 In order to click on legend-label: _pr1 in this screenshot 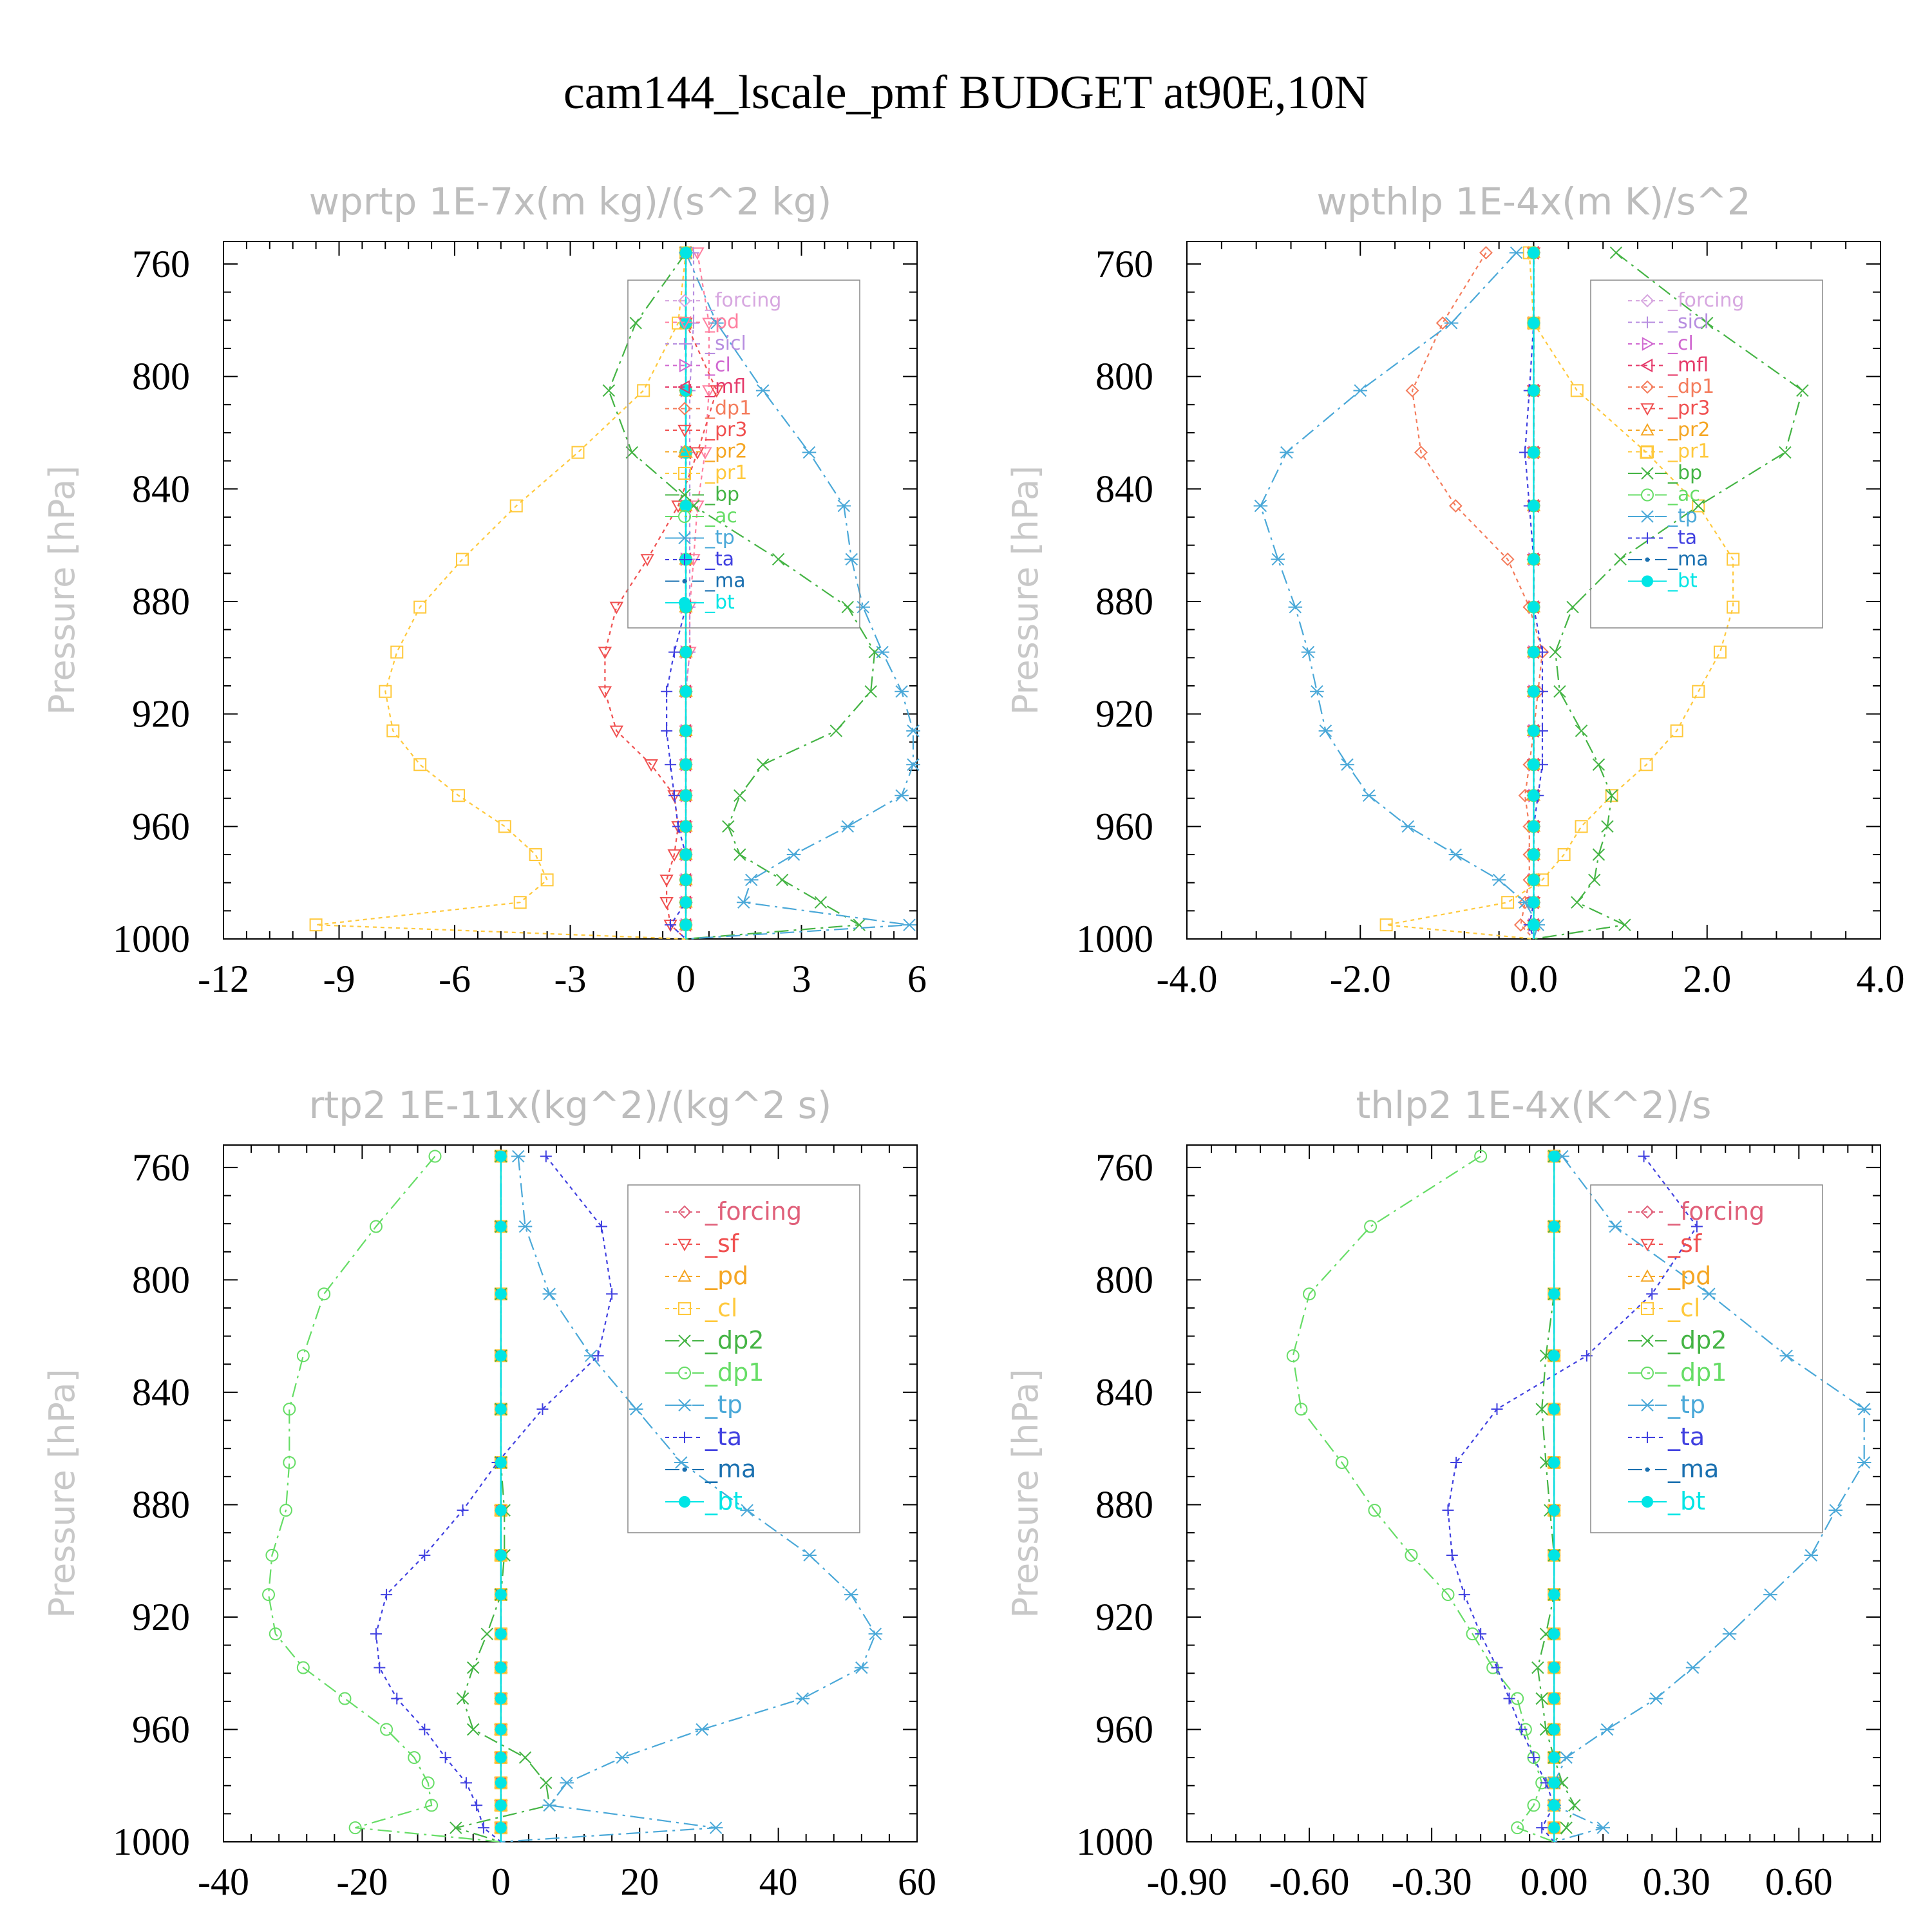, I will do `click(1688, 451)`.